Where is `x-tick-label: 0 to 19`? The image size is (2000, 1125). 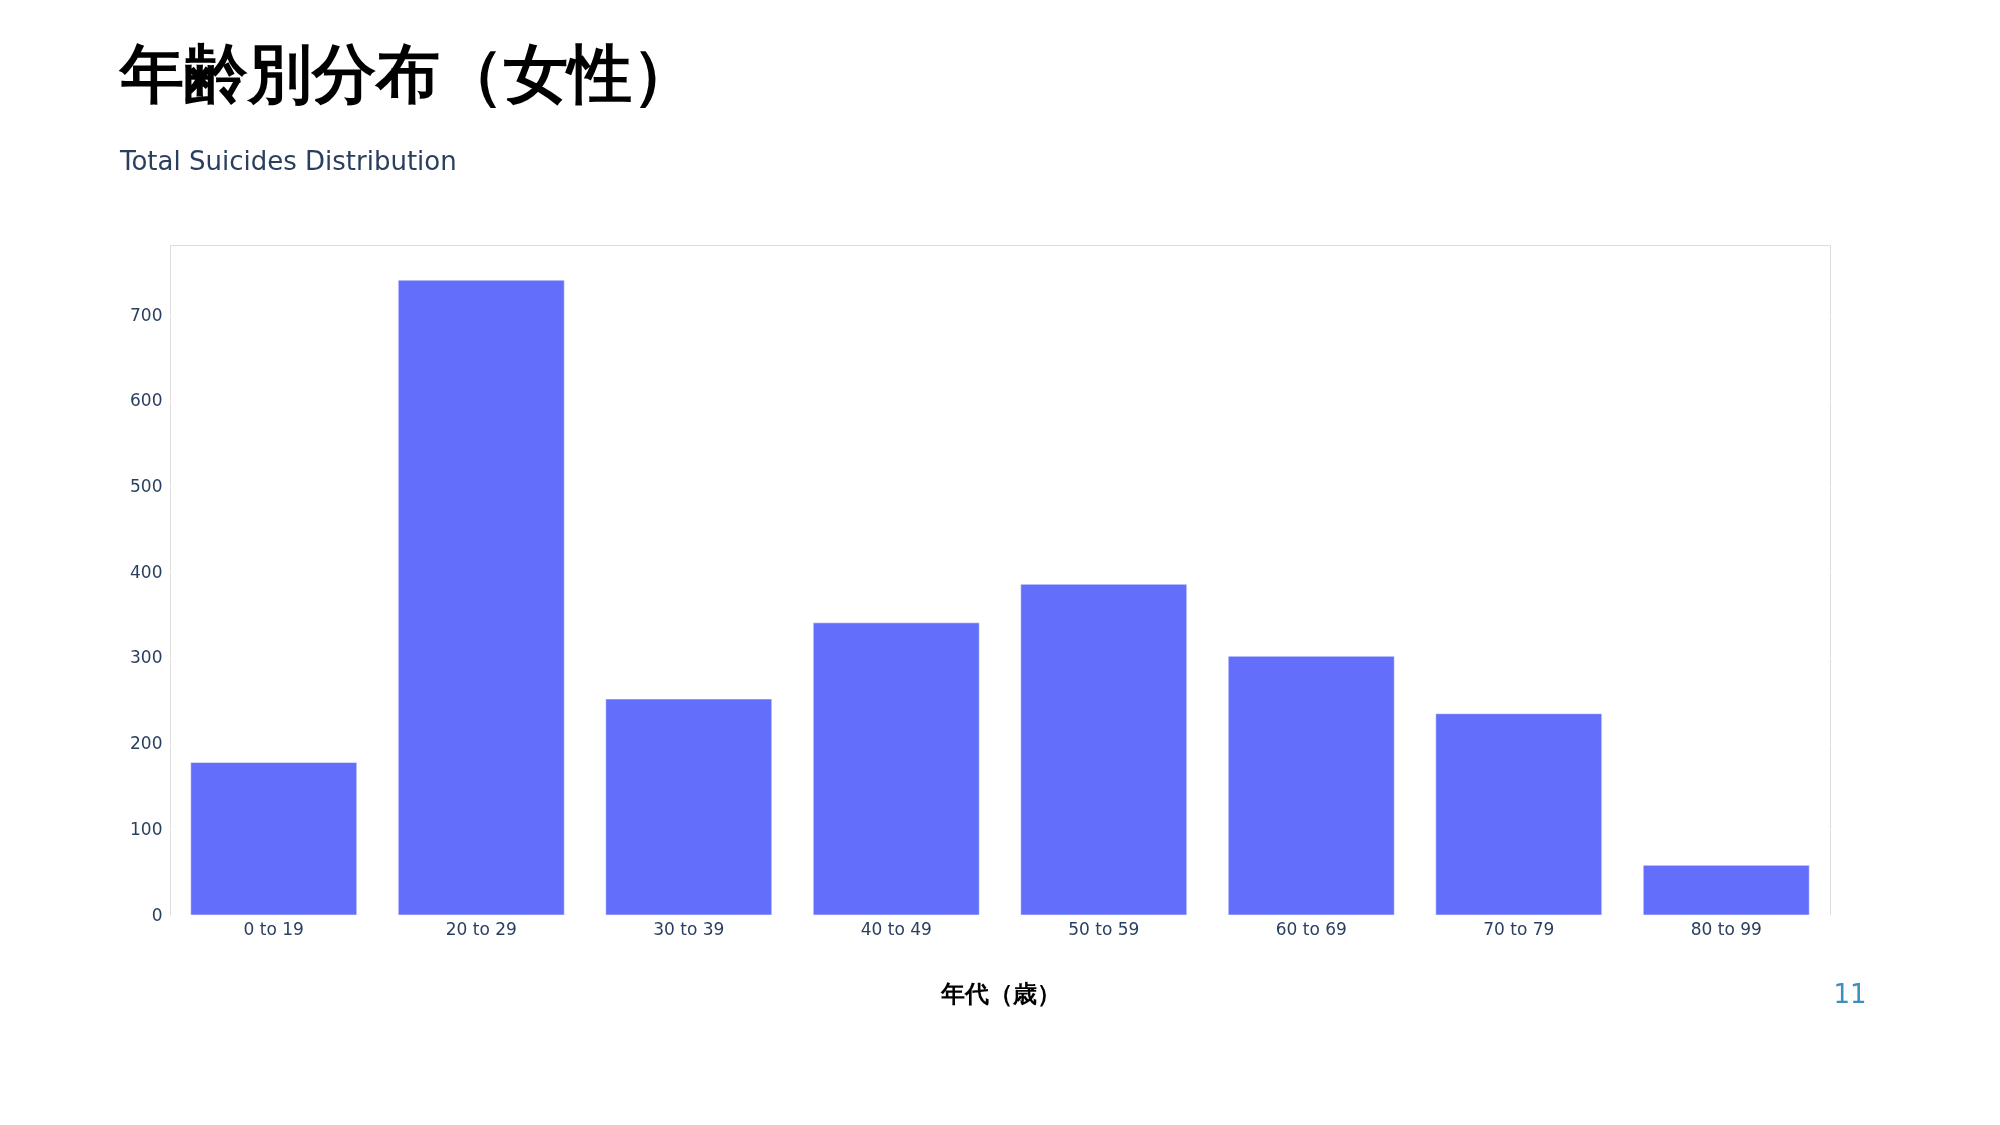
x-tick-label: 0 to 19 is located at coordinates (273, 928).